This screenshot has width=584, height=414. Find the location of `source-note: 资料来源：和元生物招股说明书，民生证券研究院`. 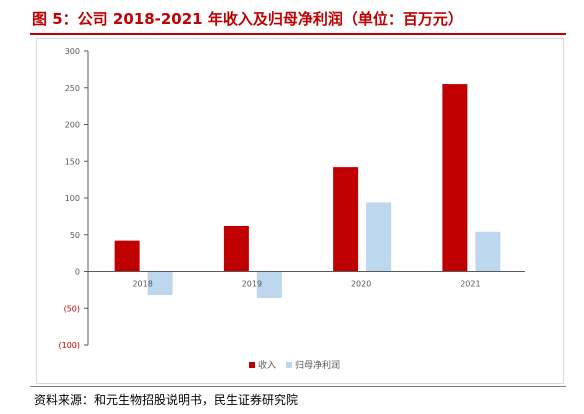

source-note: 资料来源：和元生物招股说明书，民生证券研究院 is located at coordinates (166, 400).